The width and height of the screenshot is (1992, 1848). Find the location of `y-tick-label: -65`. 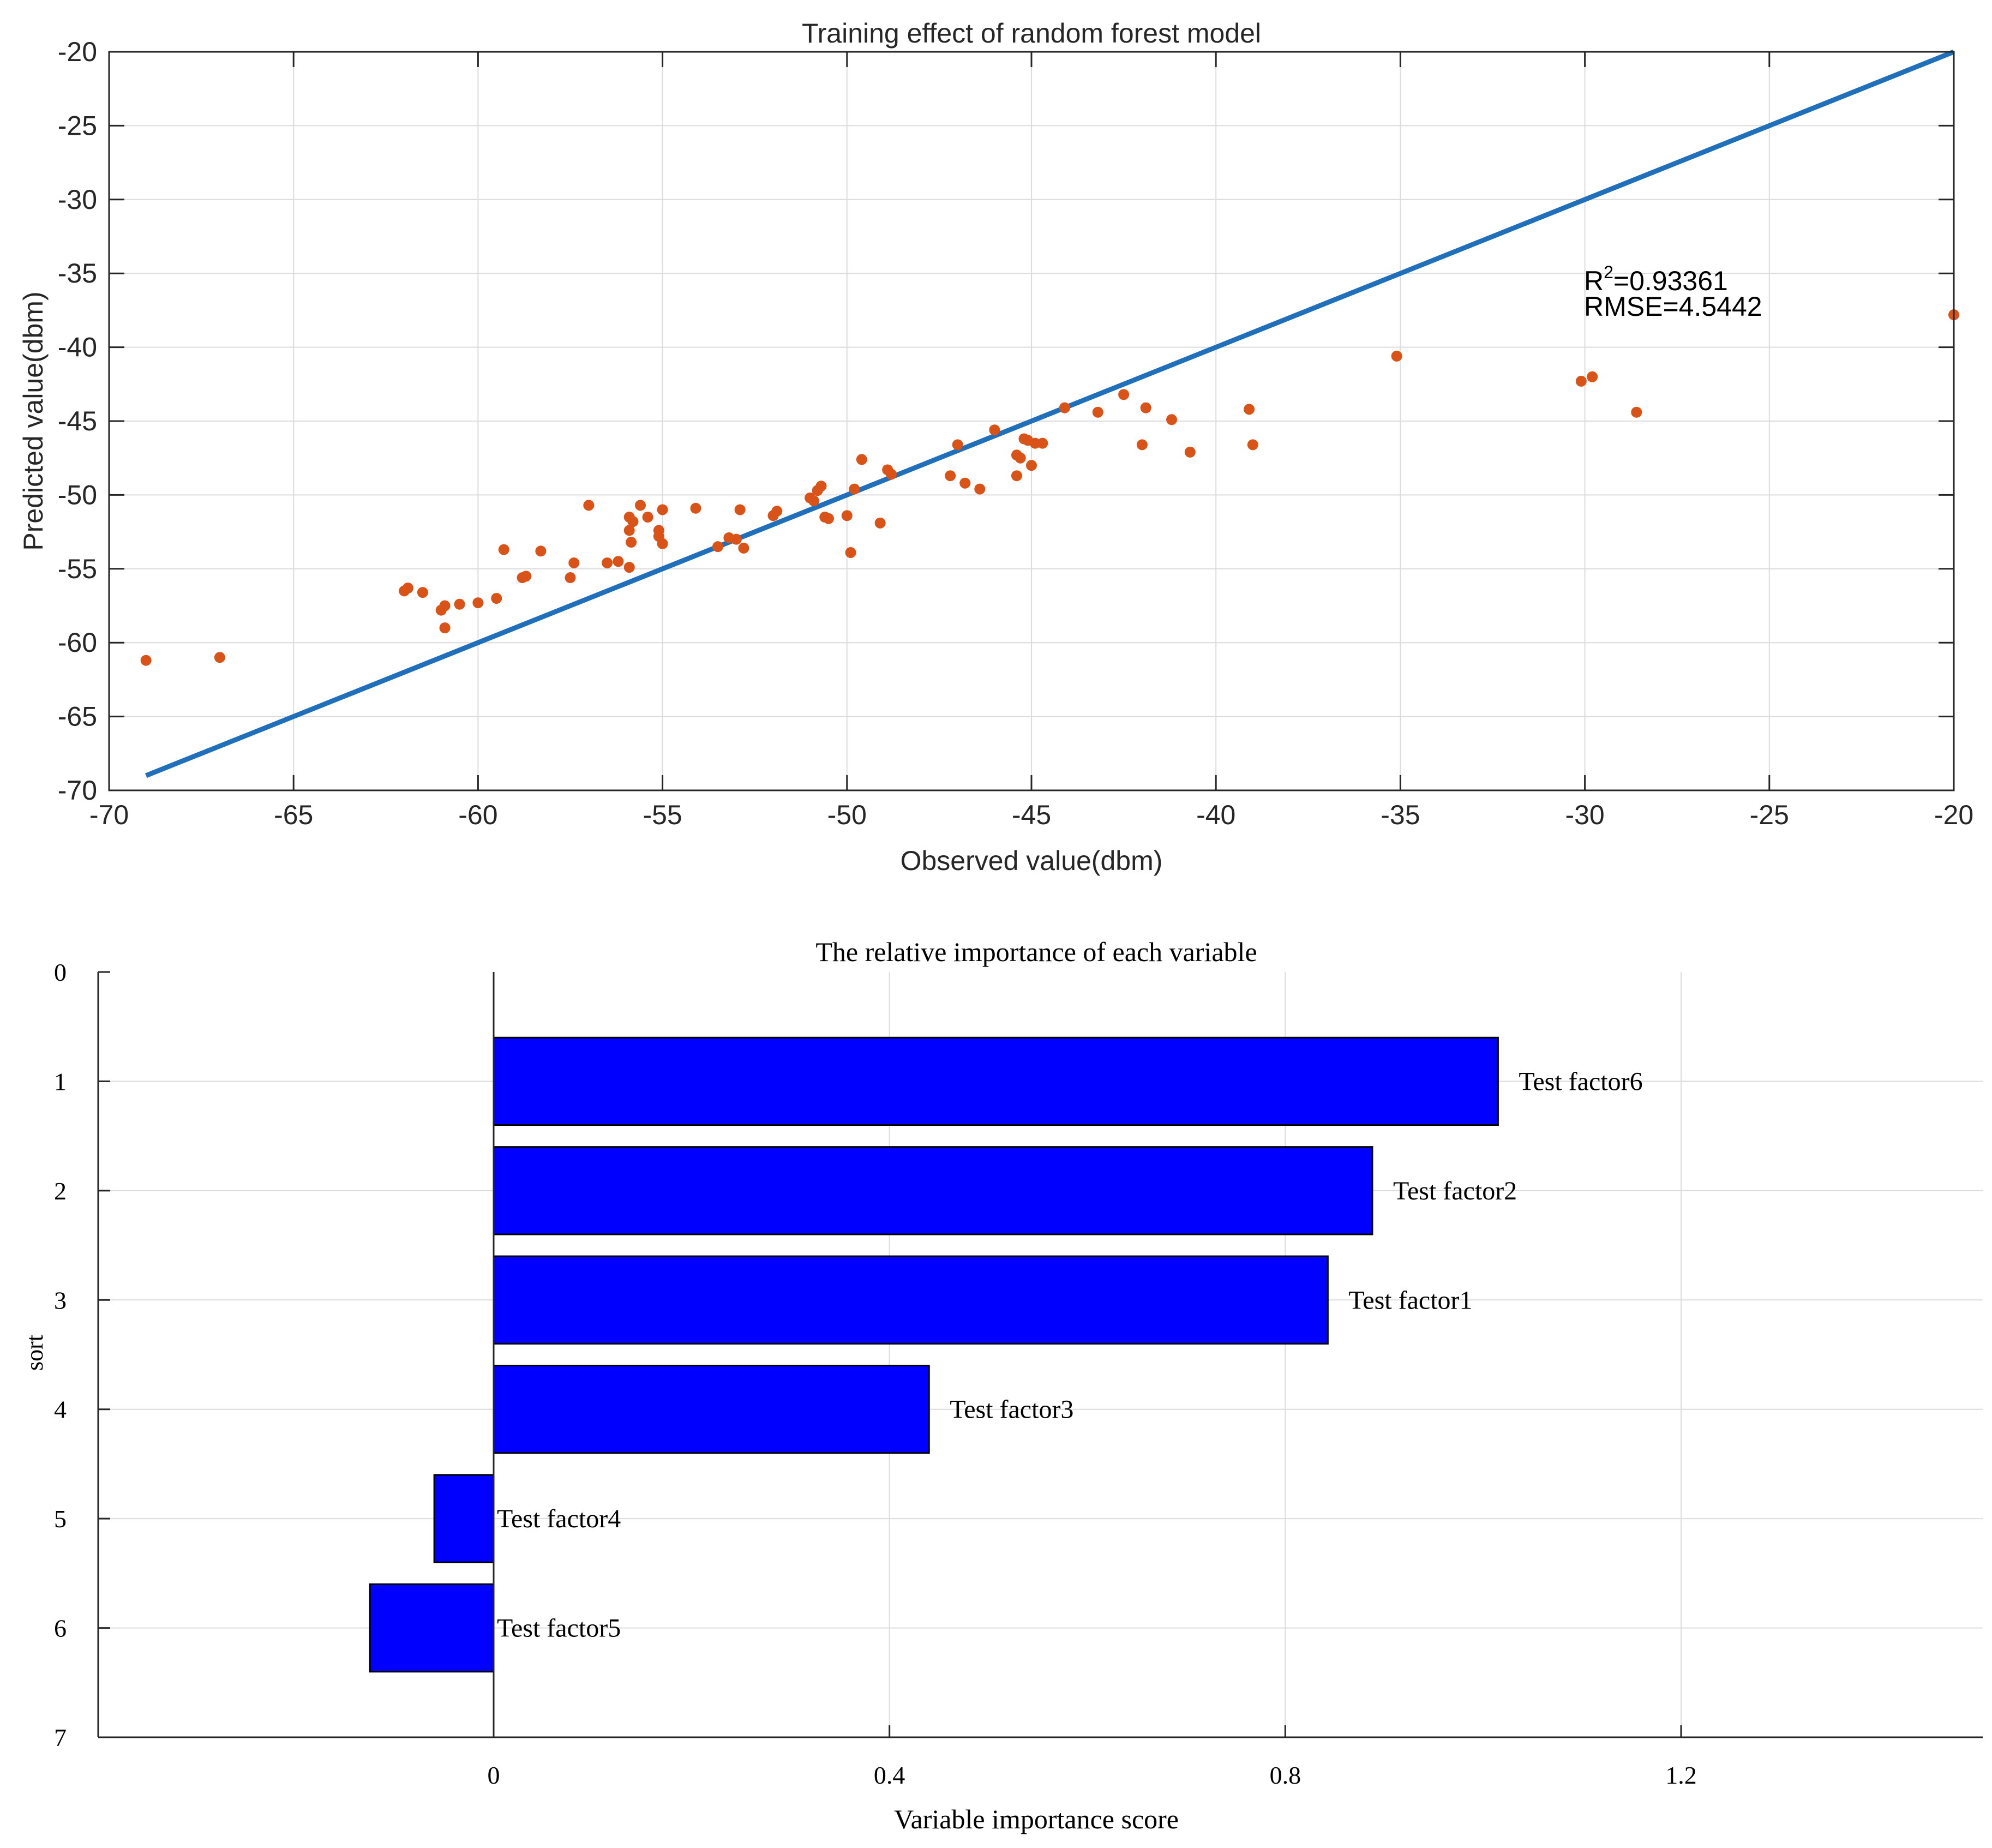

y-tick-label: -65 is located at coordinates (77, 716).